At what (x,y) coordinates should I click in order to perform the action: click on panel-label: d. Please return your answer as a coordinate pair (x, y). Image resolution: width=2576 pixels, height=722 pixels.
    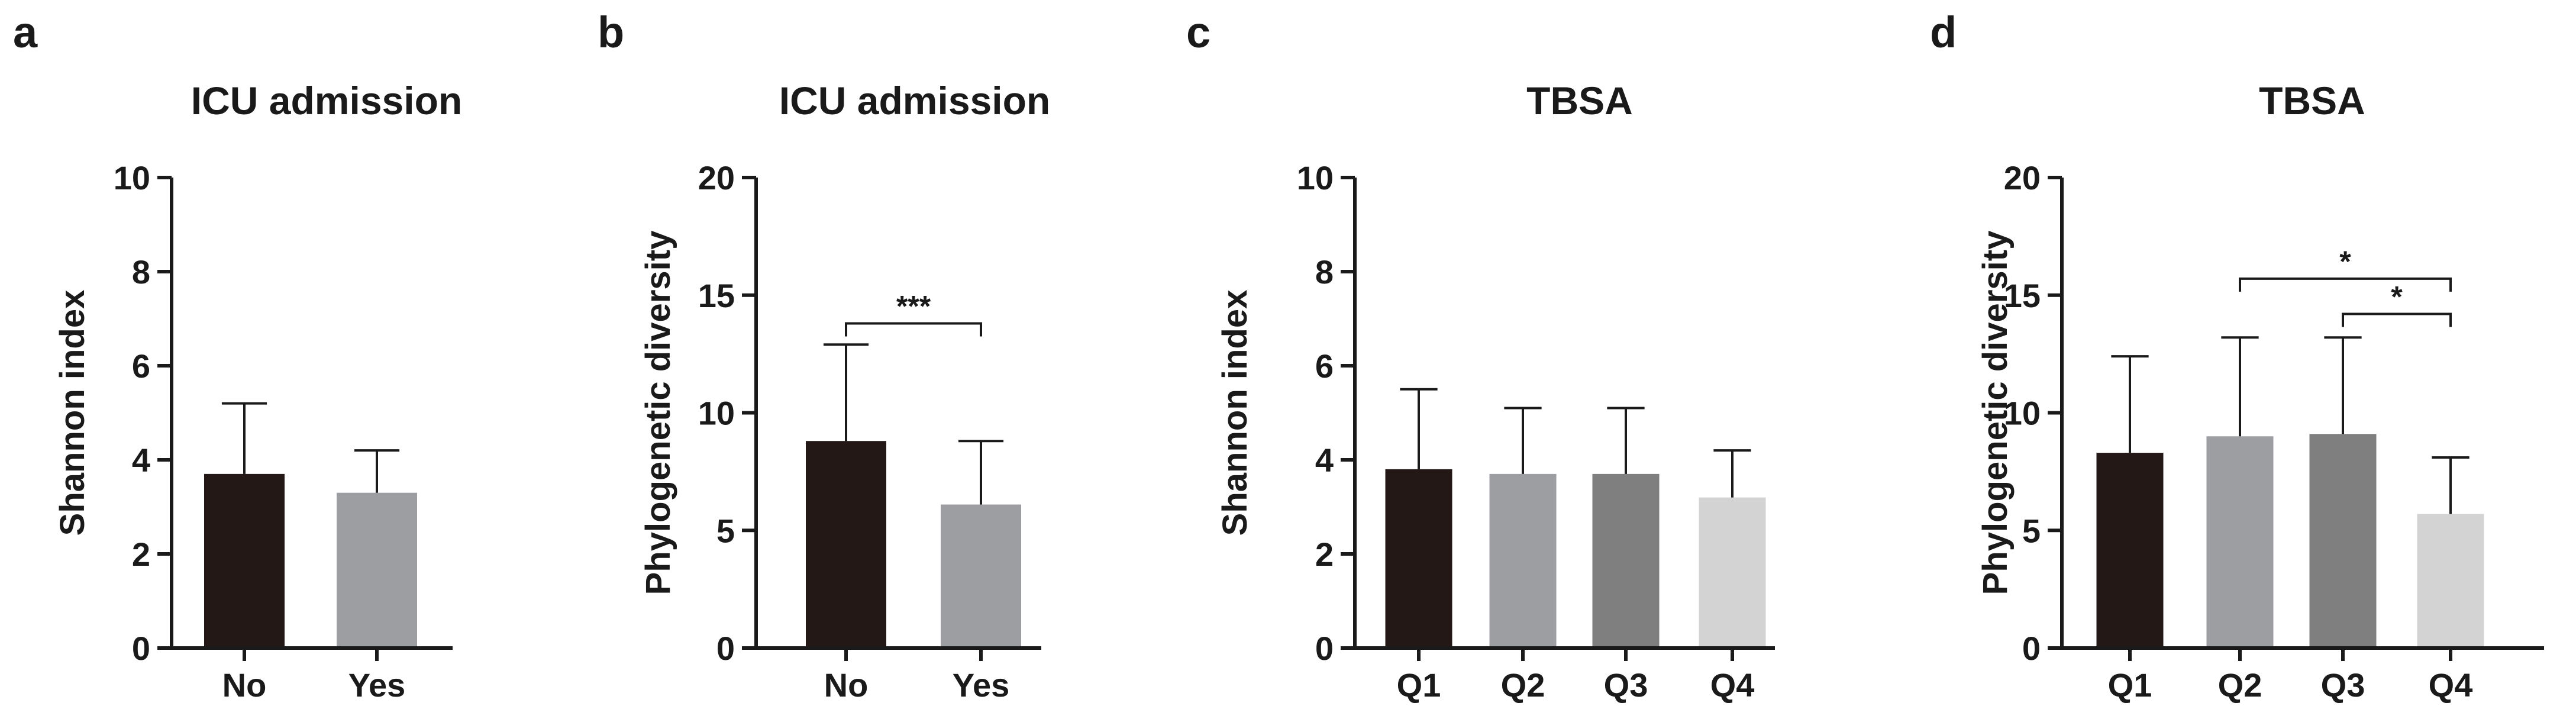
    Looking at the image, I should click on (1943, 32).